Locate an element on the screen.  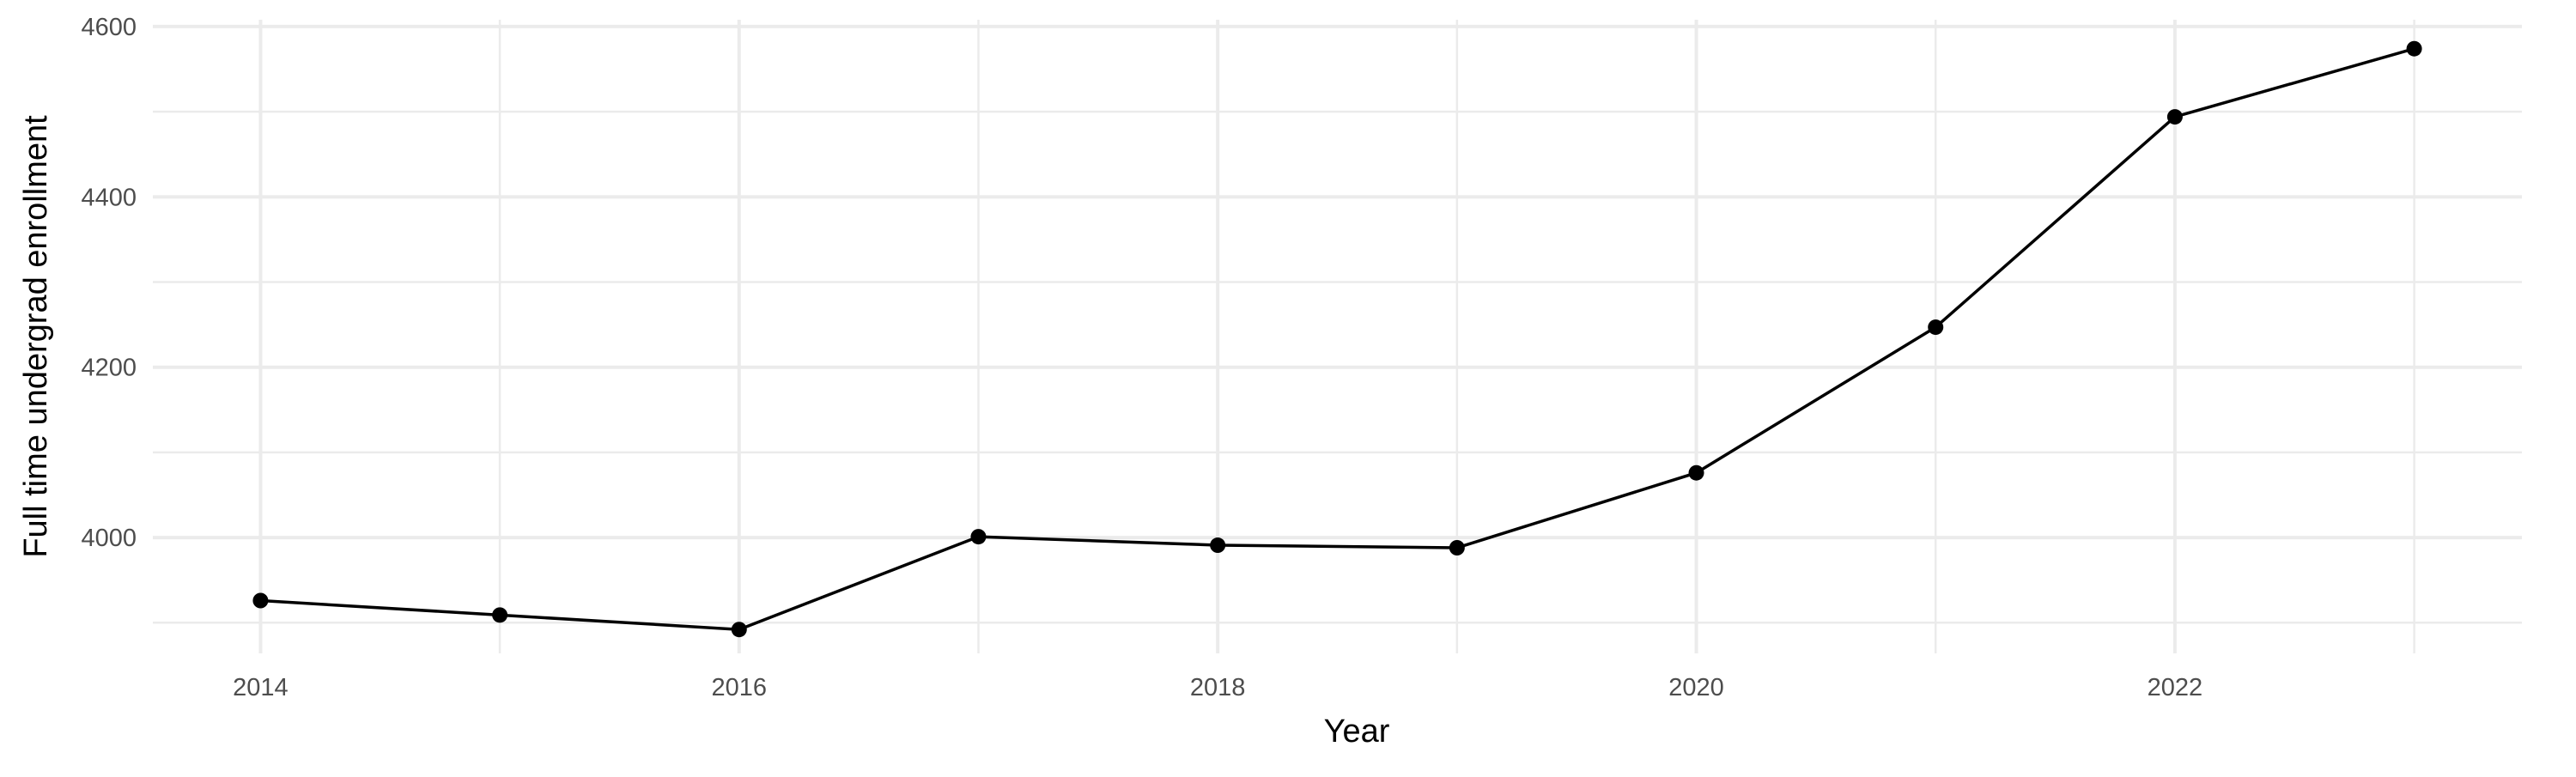
y-axis-ticks: 4000 4200 4400 4600 is located at coordinates (109, 283).